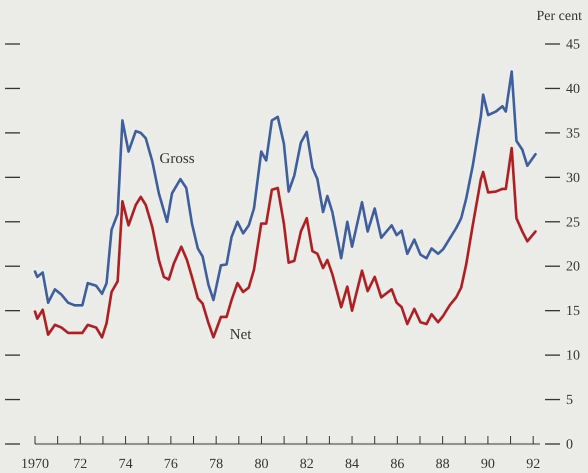  I want to click on y-tick-label: 25, so click(573, 222).